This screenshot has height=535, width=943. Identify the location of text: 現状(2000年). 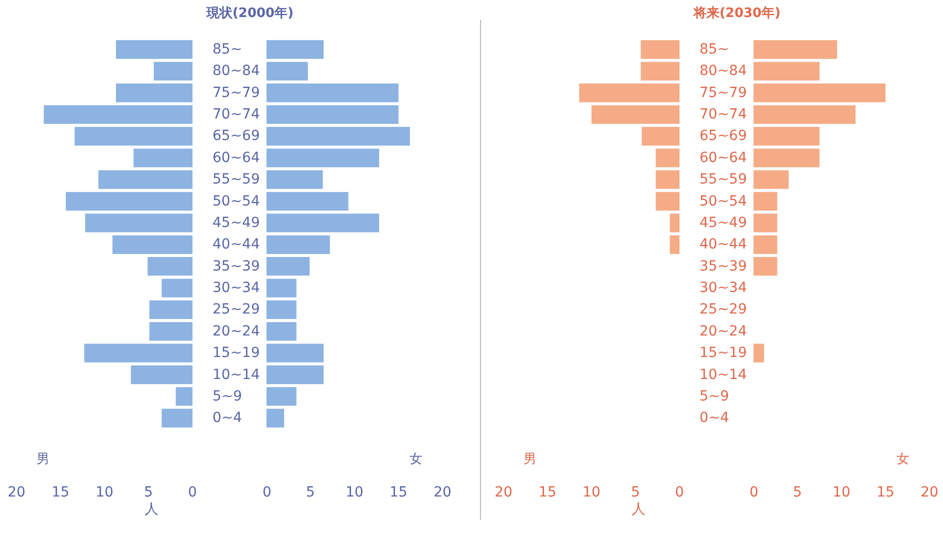
(250, 14).